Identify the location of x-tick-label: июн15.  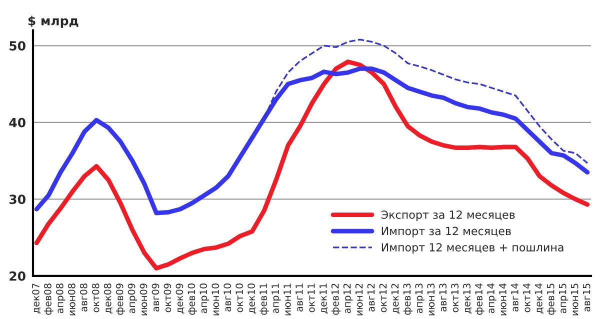
(574, 300).